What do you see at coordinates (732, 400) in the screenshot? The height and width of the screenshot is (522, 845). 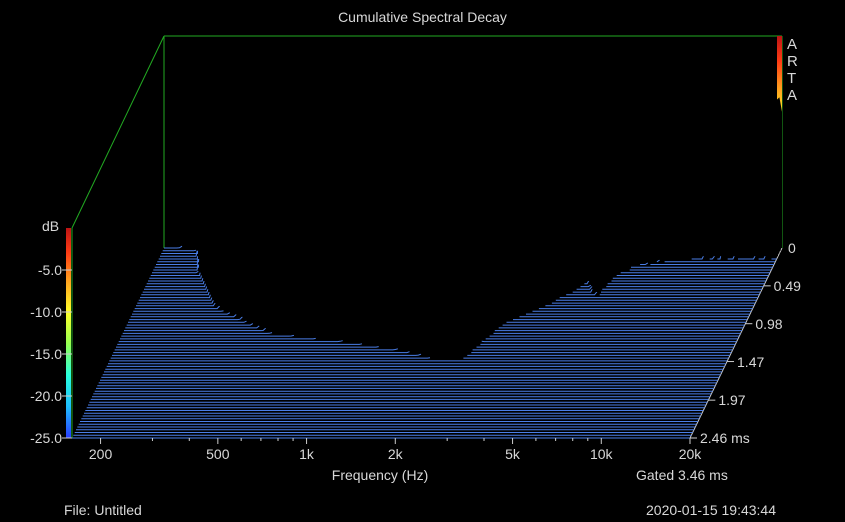 I see `time-tick-label: 1.97` at bounding box center [732, 400].